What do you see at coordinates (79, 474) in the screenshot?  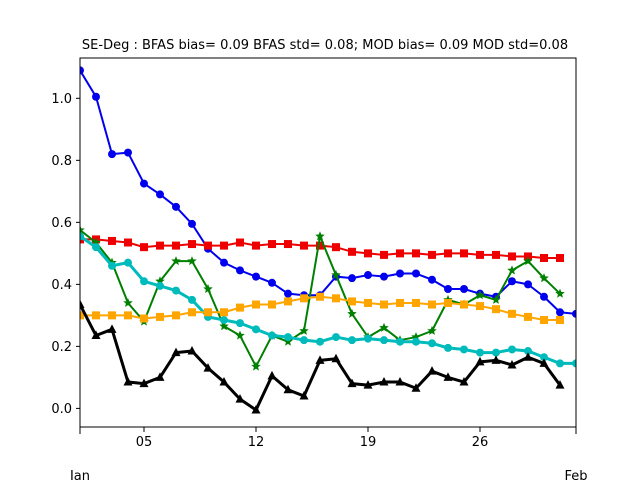 I see `month-label: Jan` at bounding box center [79, 474].